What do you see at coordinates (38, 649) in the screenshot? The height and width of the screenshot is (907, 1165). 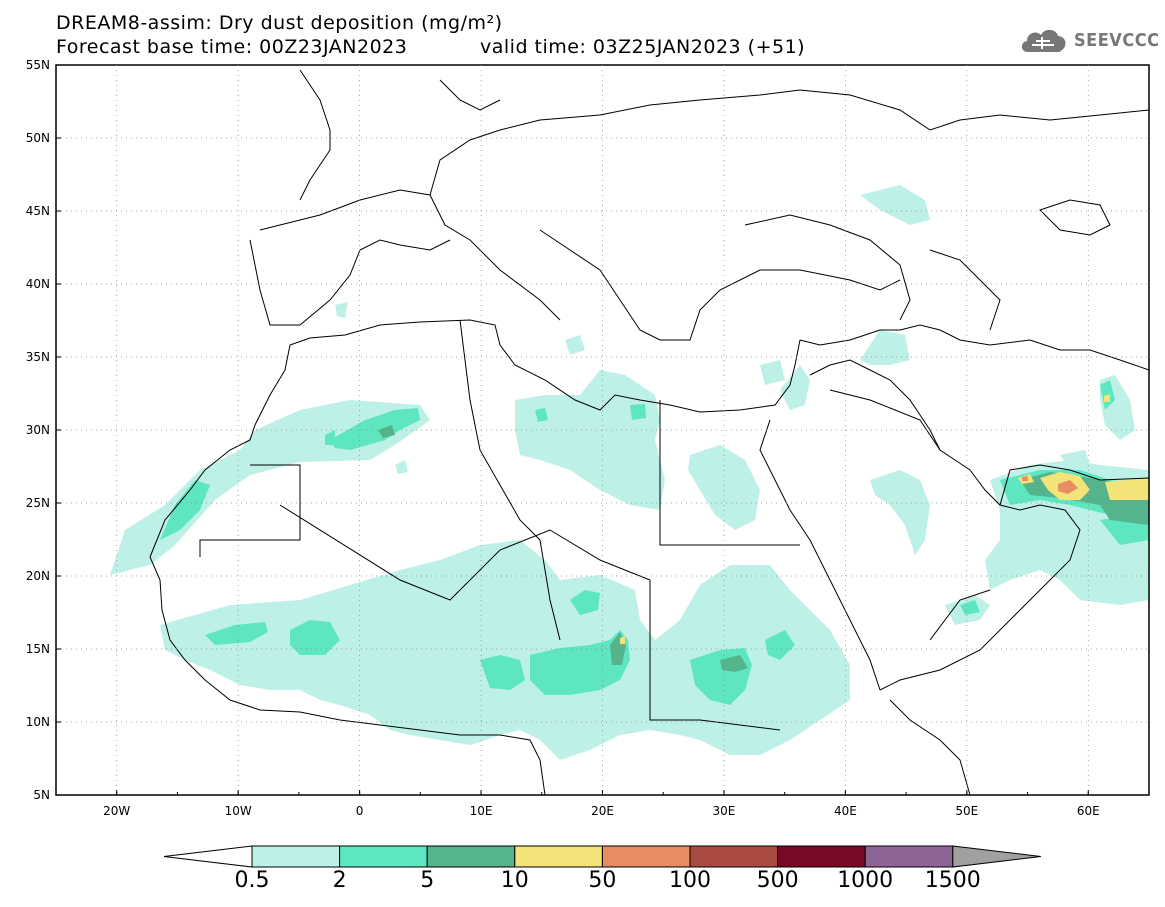 I see `lat-tick-label: 15N` at bounding box center [38, 649].